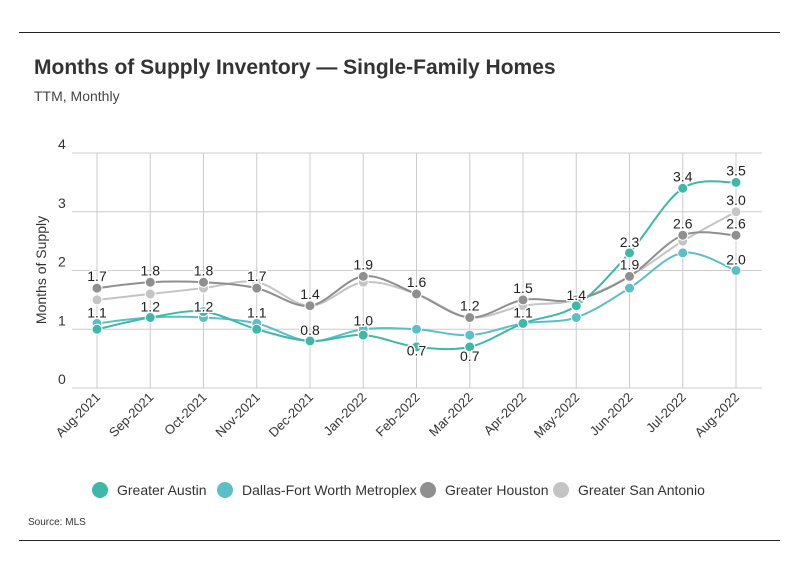 This screenshot has height=575, width=799. I want to click on y-tick-label: 1, so click(62, 320).